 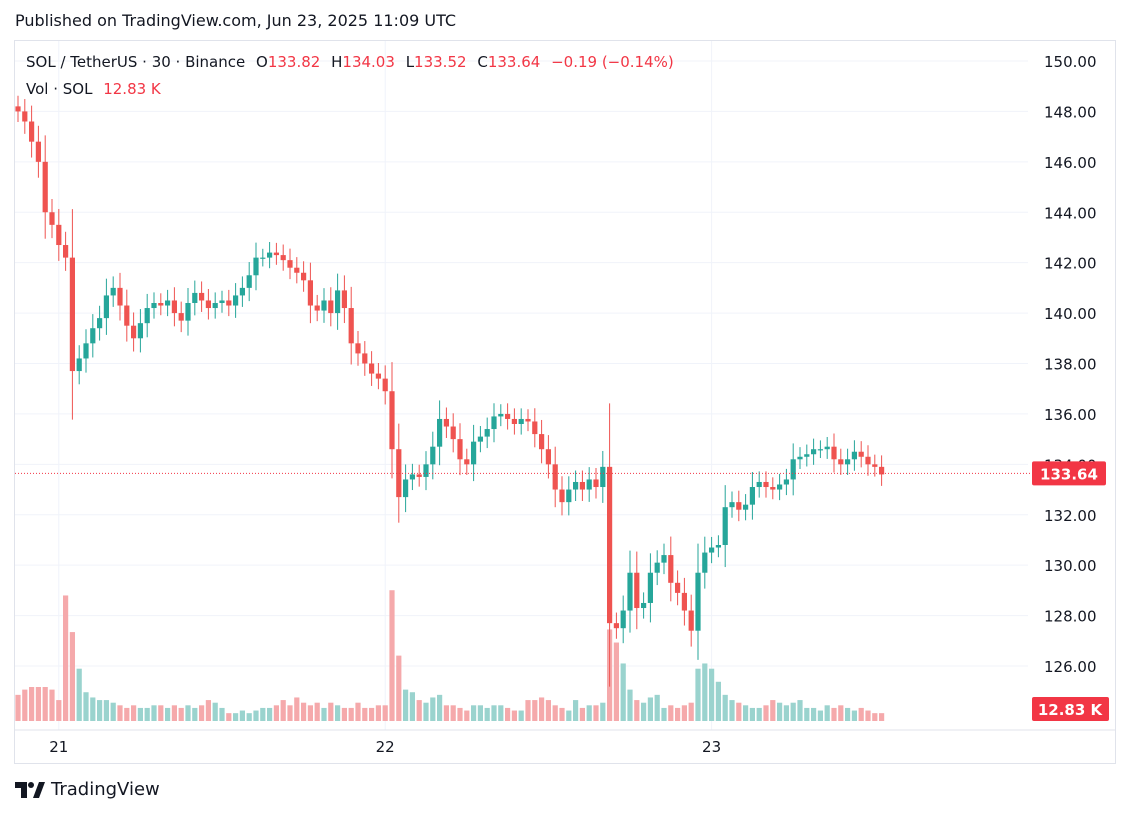 What do you see at coordinates (58, 747) in the screenshot?
I see `x-tick-label: 21` at bounding box center [58, 747].